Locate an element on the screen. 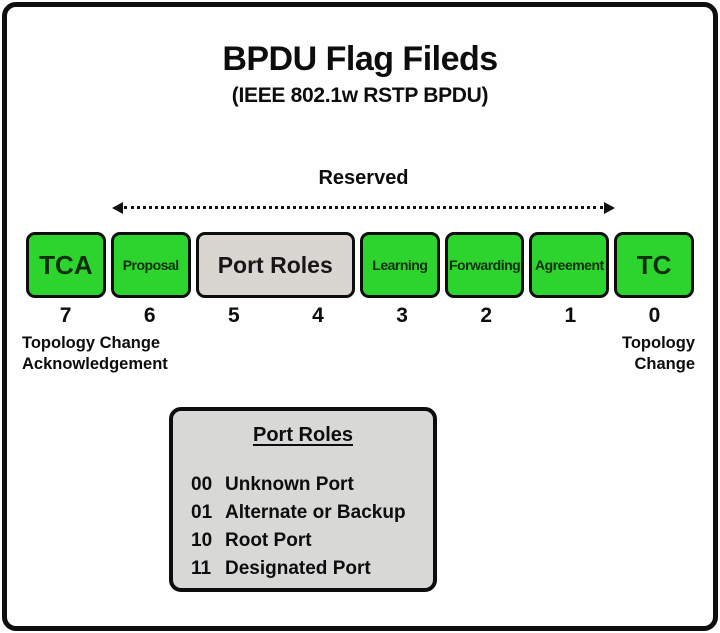 The image size is (720, 633). legend-row: 11 Designated Port is located at coordinates (312, 569).